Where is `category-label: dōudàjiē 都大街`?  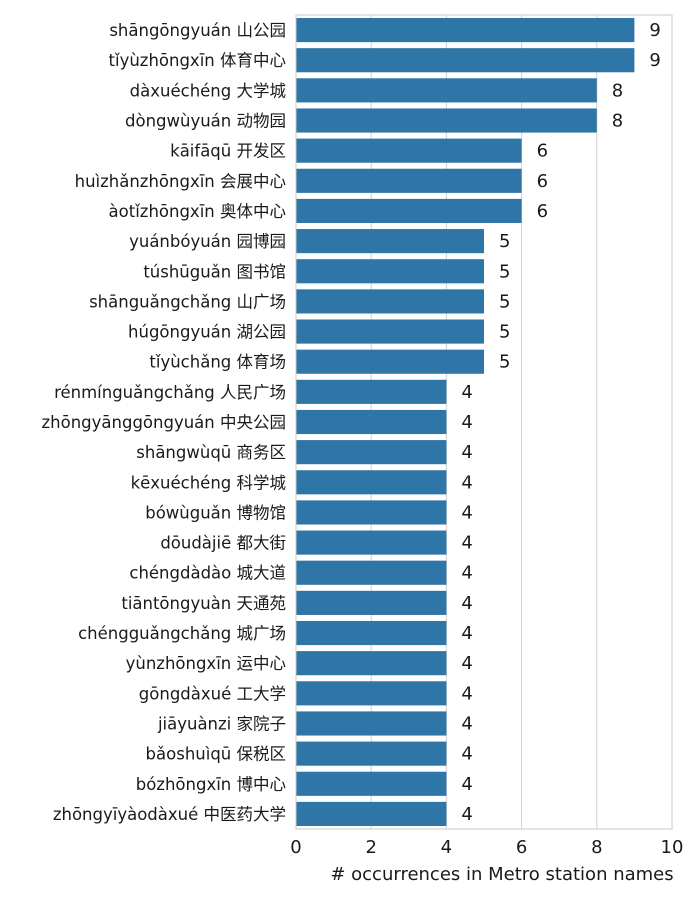 category-label: dōudàjiē 都大街 is located at coordinates (223, 543).